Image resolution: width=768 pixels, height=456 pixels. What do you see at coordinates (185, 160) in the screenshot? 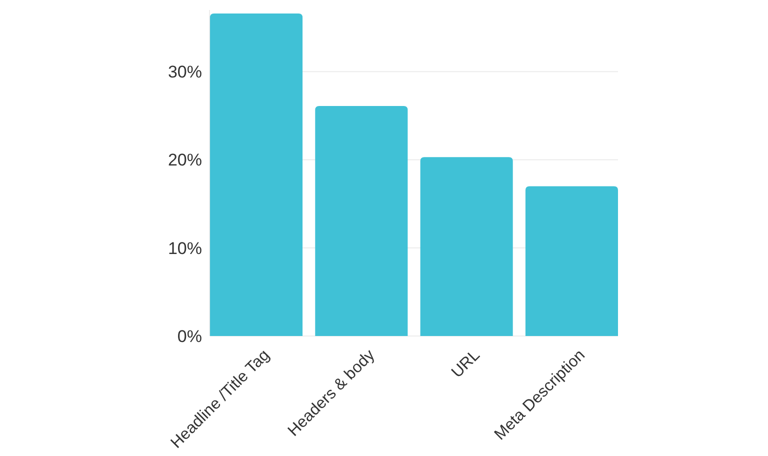
I see `y-tick-label: 20%` at bounding box center [185, 160].